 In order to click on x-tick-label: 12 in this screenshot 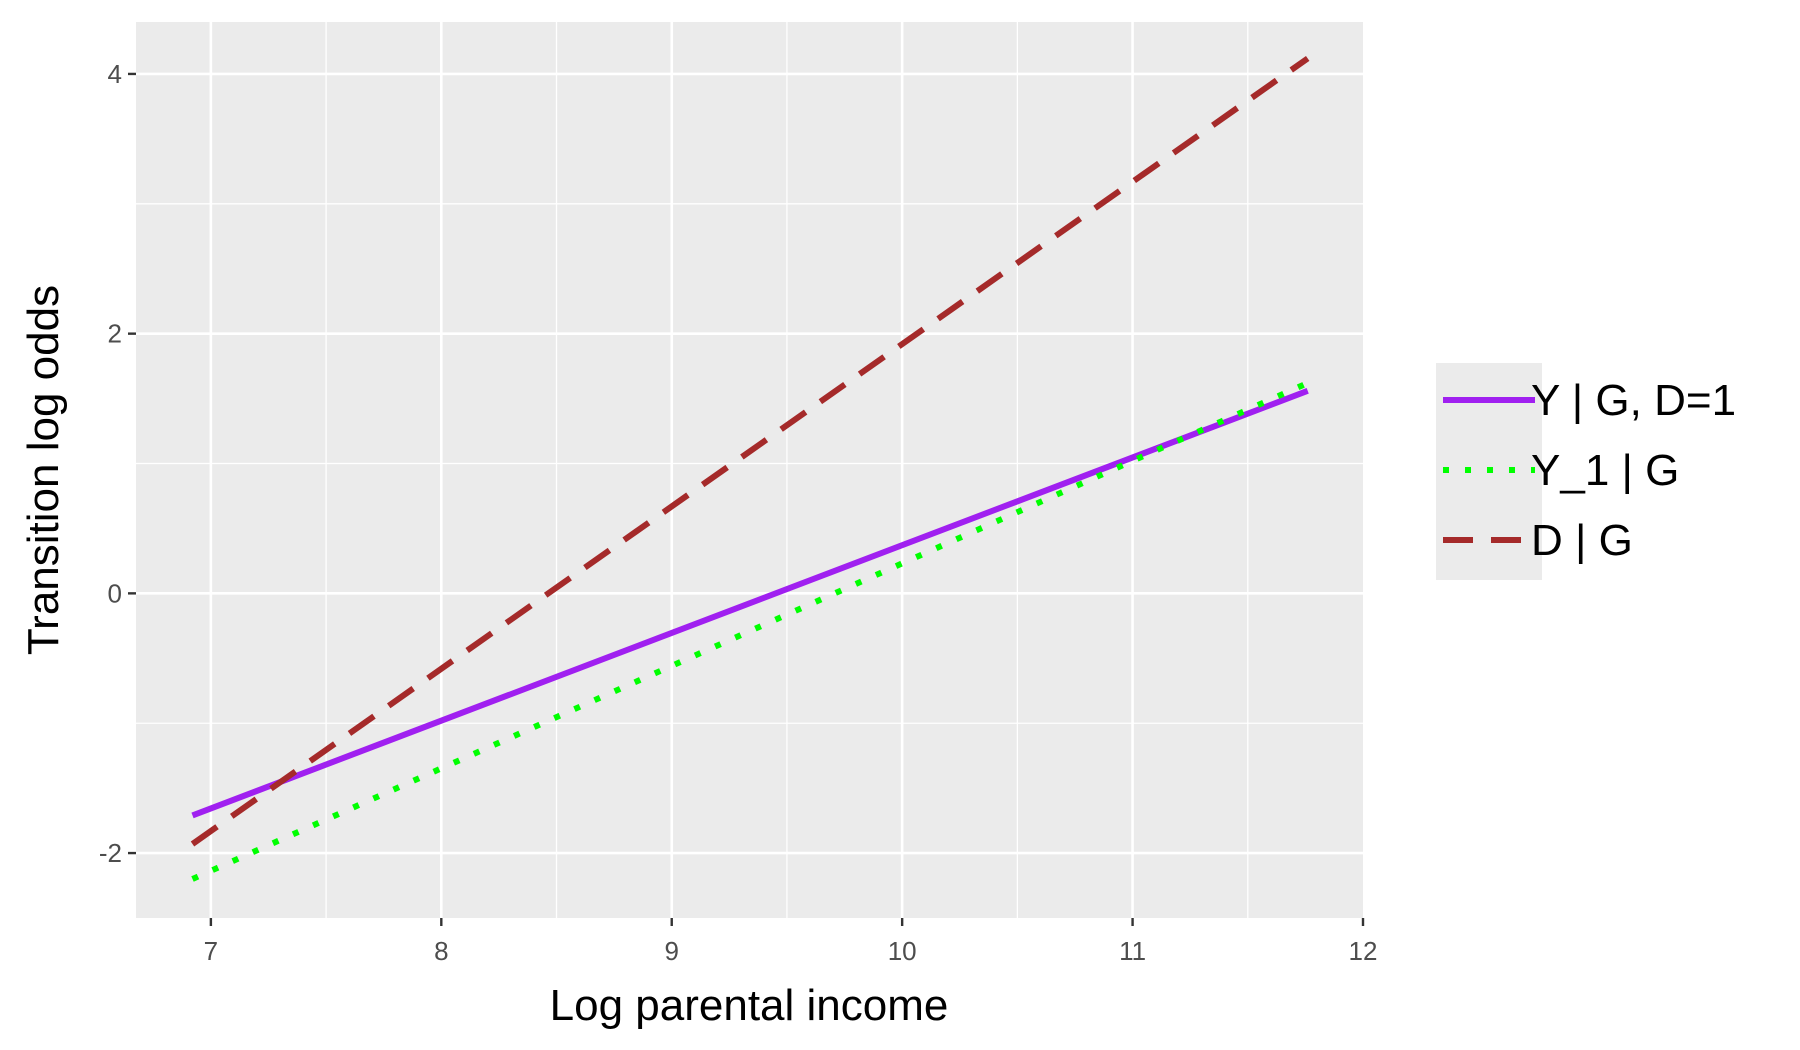, I will do `click(1363, 951)`.